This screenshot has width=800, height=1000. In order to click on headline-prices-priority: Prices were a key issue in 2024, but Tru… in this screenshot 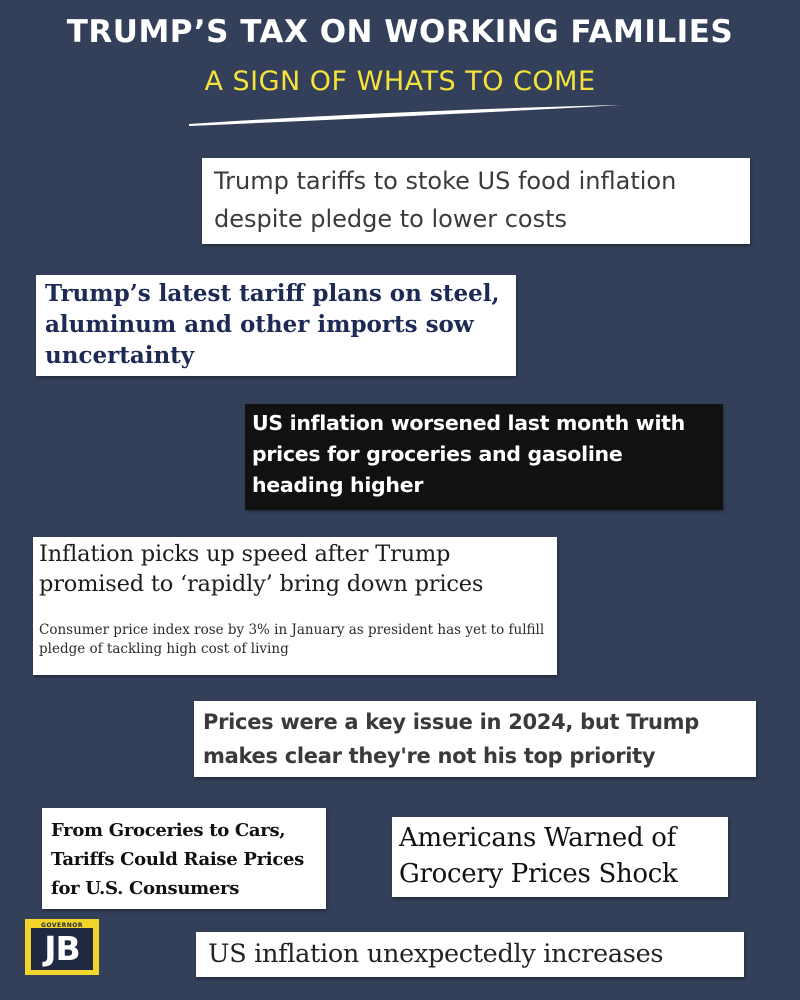, I will do `click(475, 739)`.